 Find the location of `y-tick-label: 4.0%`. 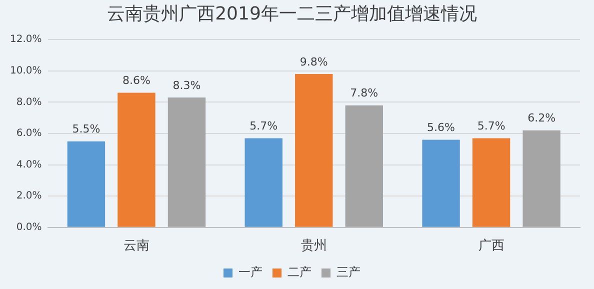

y-tick-label: 4.0% is located at coordinates (29, 164).